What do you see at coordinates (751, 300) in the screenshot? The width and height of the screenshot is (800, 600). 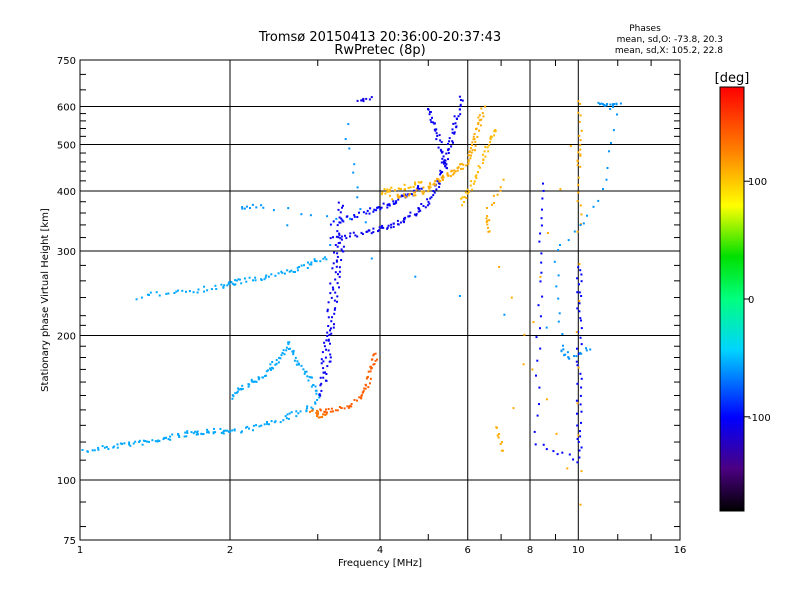 I see `colorbar-tick-label: 0` at bounding box center [751, 300].